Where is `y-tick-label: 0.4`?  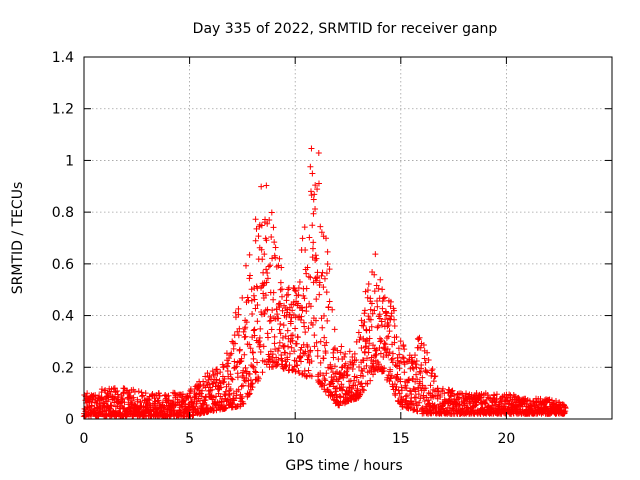
y-tick-label: 0.4 is located at coordinates (63, 317).